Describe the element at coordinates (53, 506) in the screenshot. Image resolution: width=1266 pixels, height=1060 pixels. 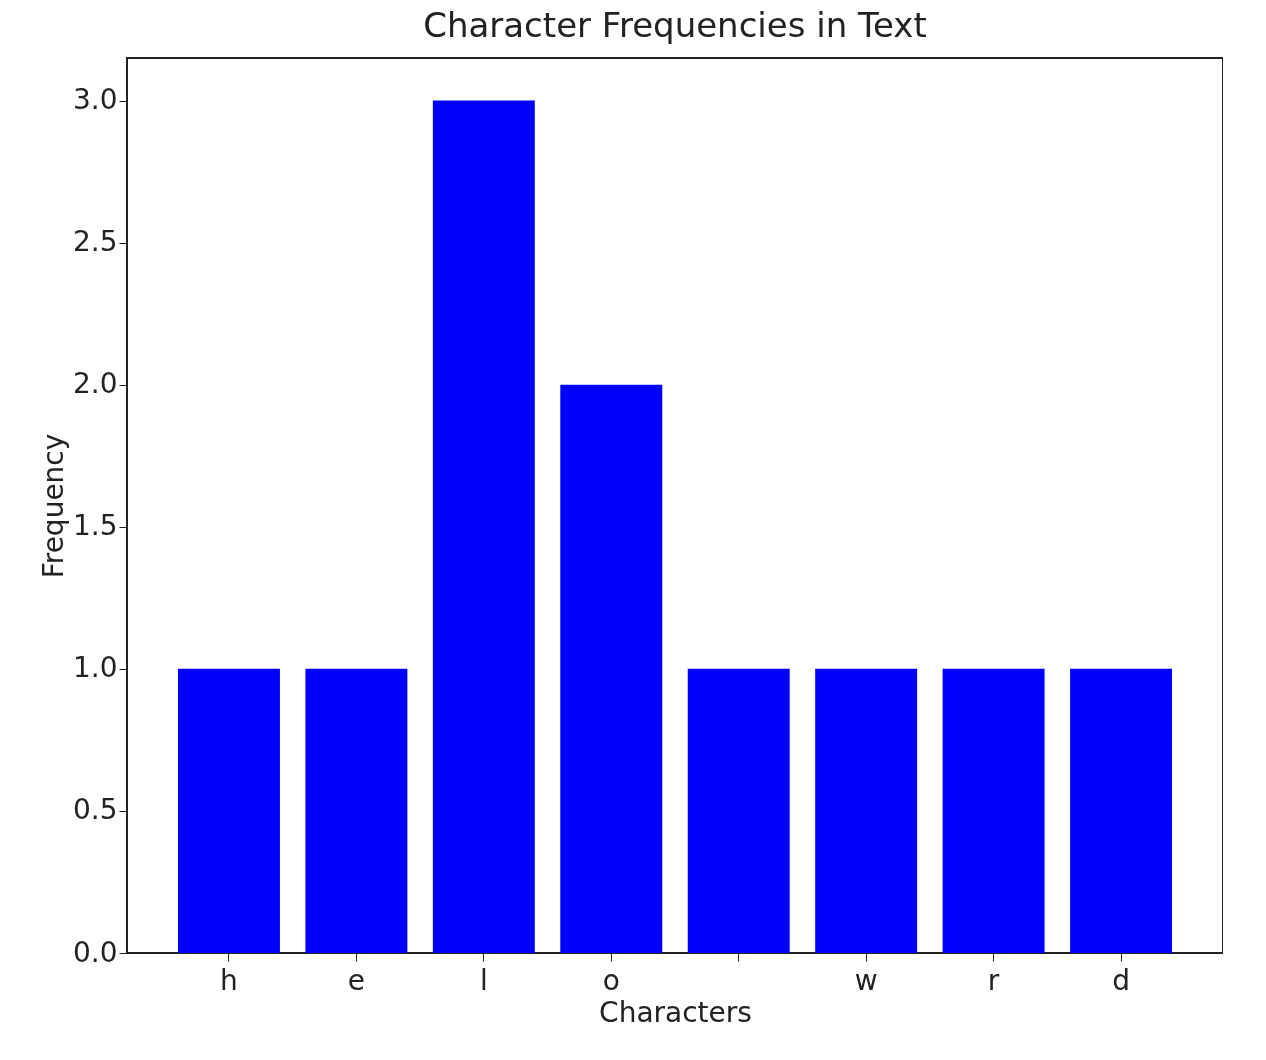
I see `y-axis-title: Frequency` at that location.